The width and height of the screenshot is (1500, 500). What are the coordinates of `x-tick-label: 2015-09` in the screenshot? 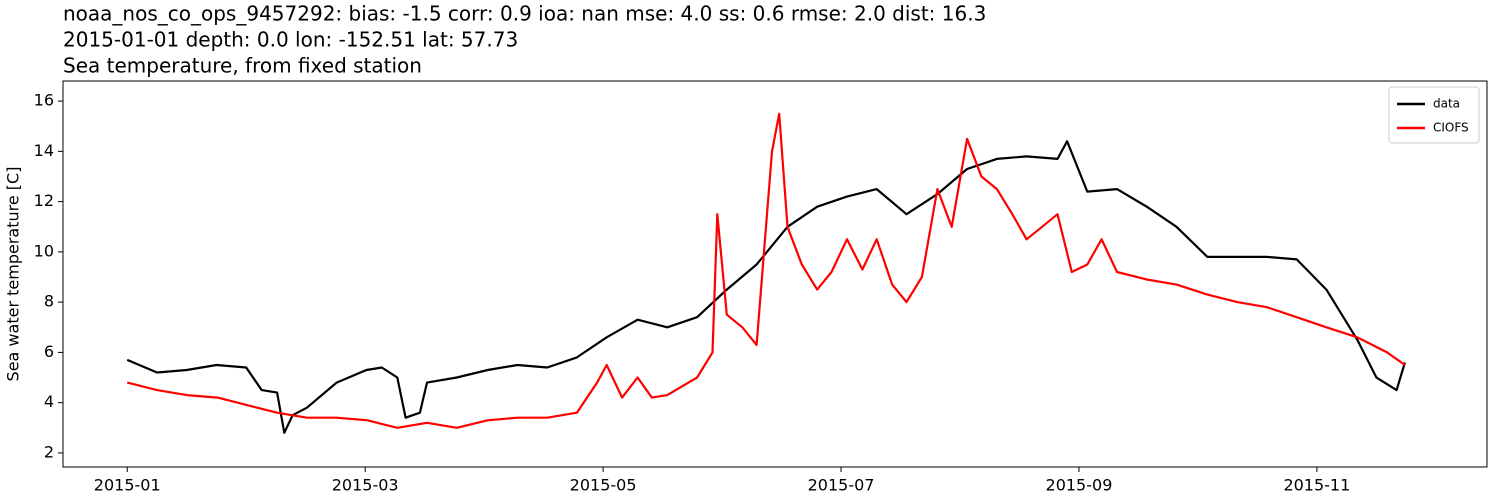 It's located at (1079, 485).